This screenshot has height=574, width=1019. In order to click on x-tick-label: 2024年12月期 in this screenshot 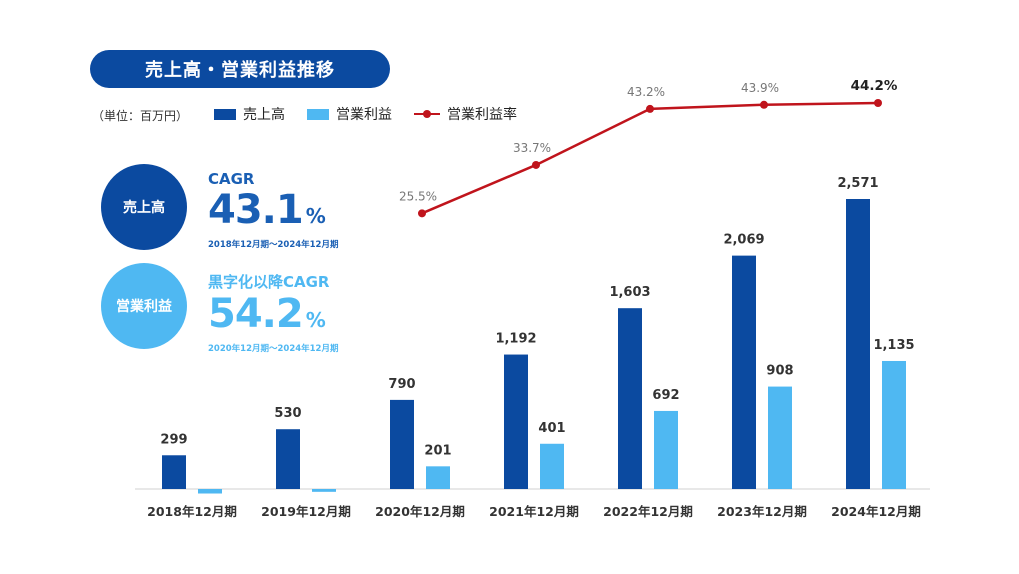, I will do `click(876, 511)`.